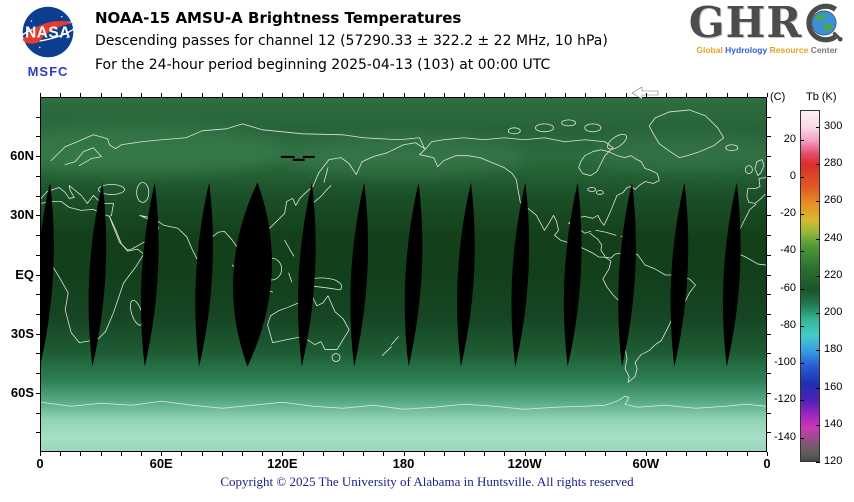 The width and height of the screenshot is (854, 502). What do you see at coordinates (833, 163) in the screenshot?
I see `kelvin-tick-label: 280` at bounding box center [833, 163].